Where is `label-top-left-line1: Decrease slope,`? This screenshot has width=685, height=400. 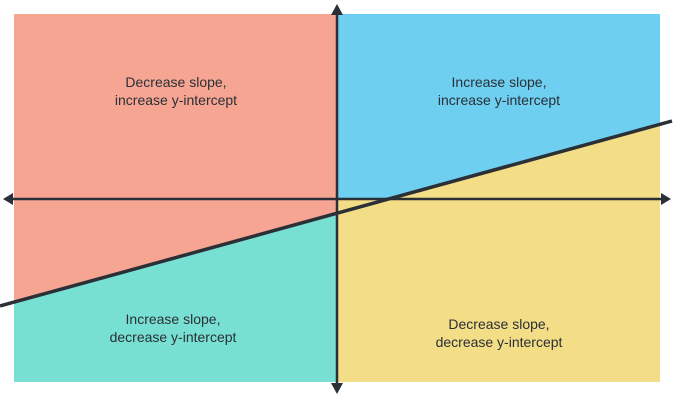 label-top-left-line1: Decrease slope, is located at coordinates (176, 82).